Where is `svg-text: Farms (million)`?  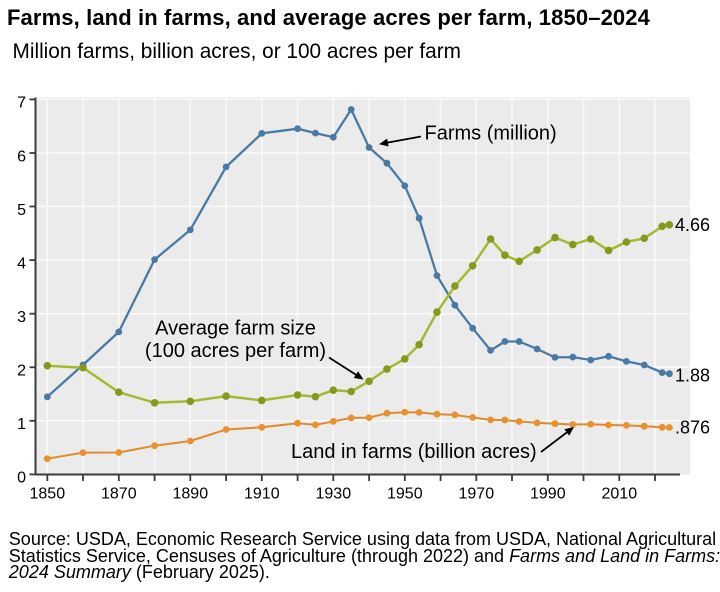 svg-text: Farms (million) is located at coordinates (491, 134).